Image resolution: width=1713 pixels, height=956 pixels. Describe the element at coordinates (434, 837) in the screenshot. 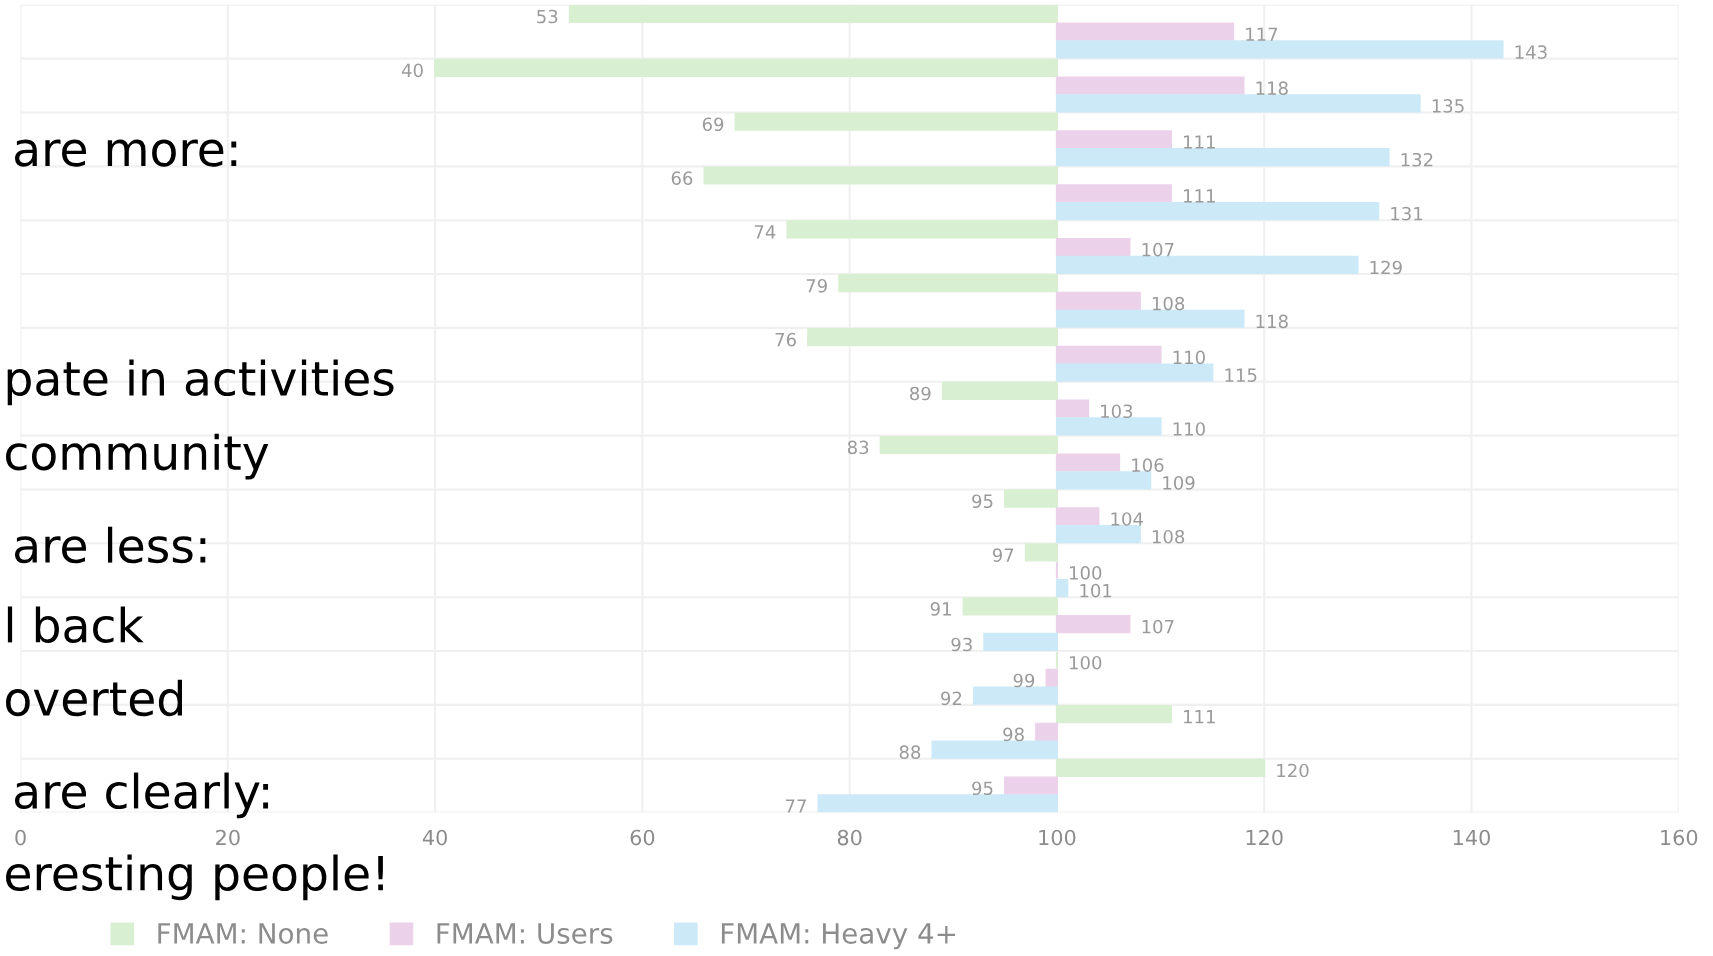

I see `x-tick-label: 40` at that location.